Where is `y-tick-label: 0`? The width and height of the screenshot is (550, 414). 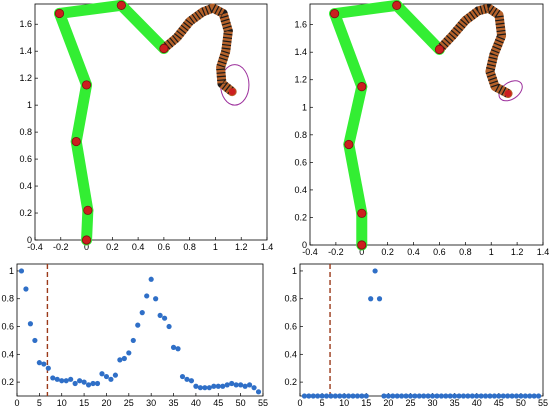
y-tick-label: 0 is located at coordinates (29, 240).